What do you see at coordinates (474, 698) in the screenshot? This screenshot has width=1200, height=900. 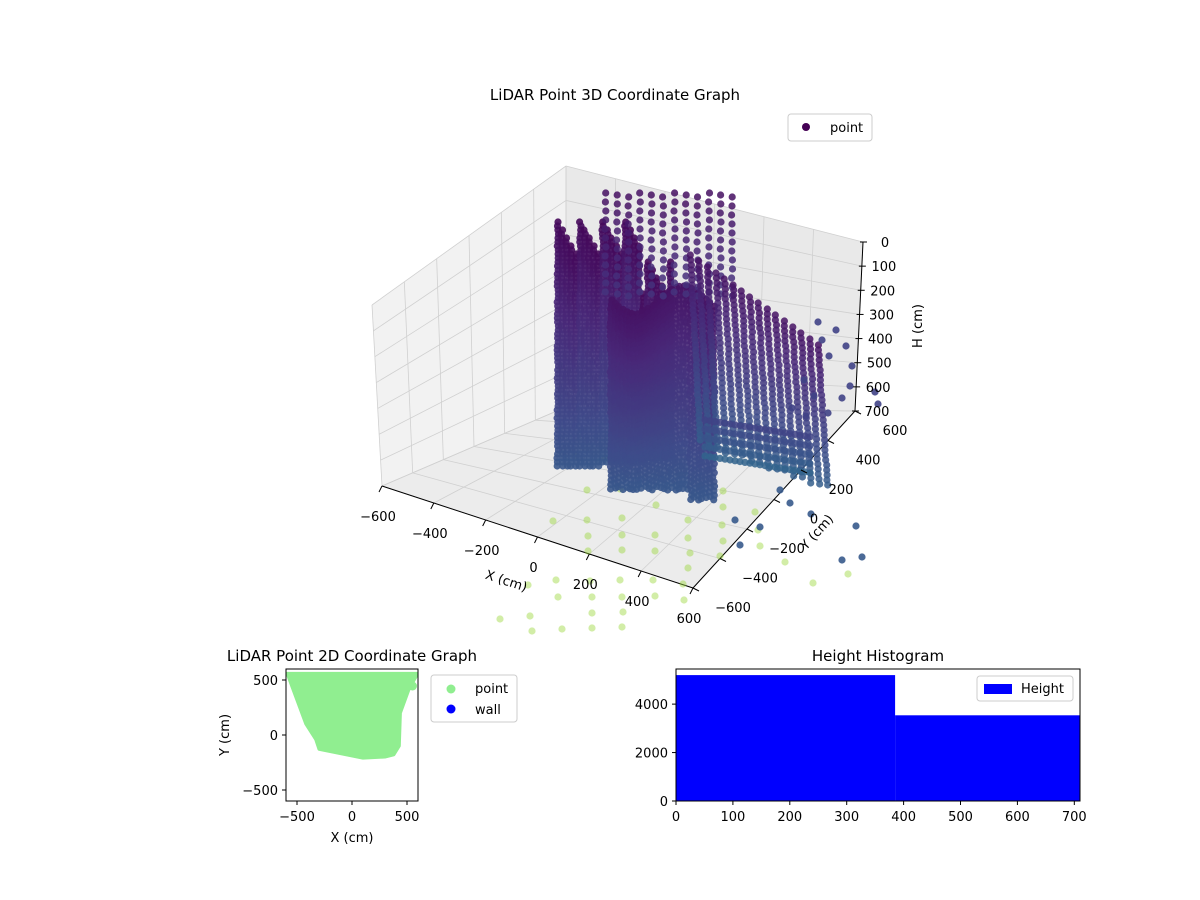 I see `legend-2d: point wall` at bounding box center [474, 698].